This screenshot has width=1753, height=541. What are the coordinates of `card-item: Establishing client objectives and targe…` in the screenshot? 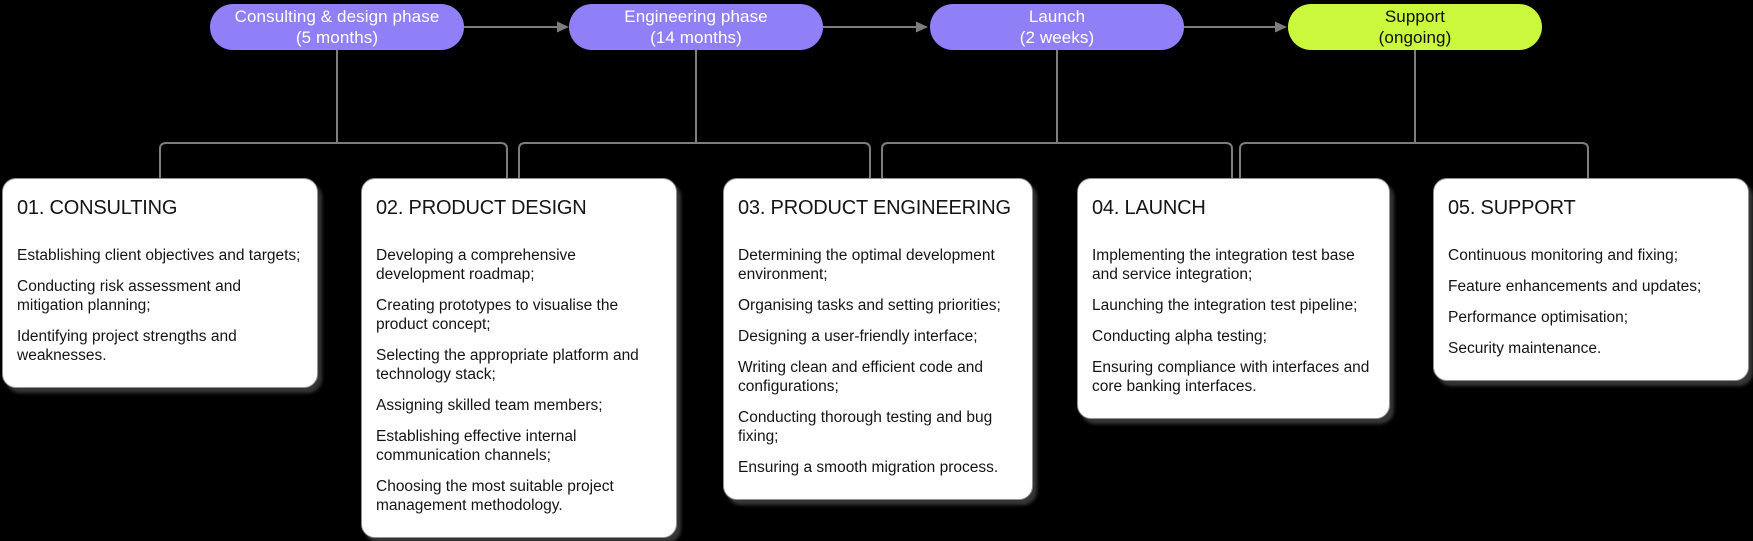 It's located at (159, 255).